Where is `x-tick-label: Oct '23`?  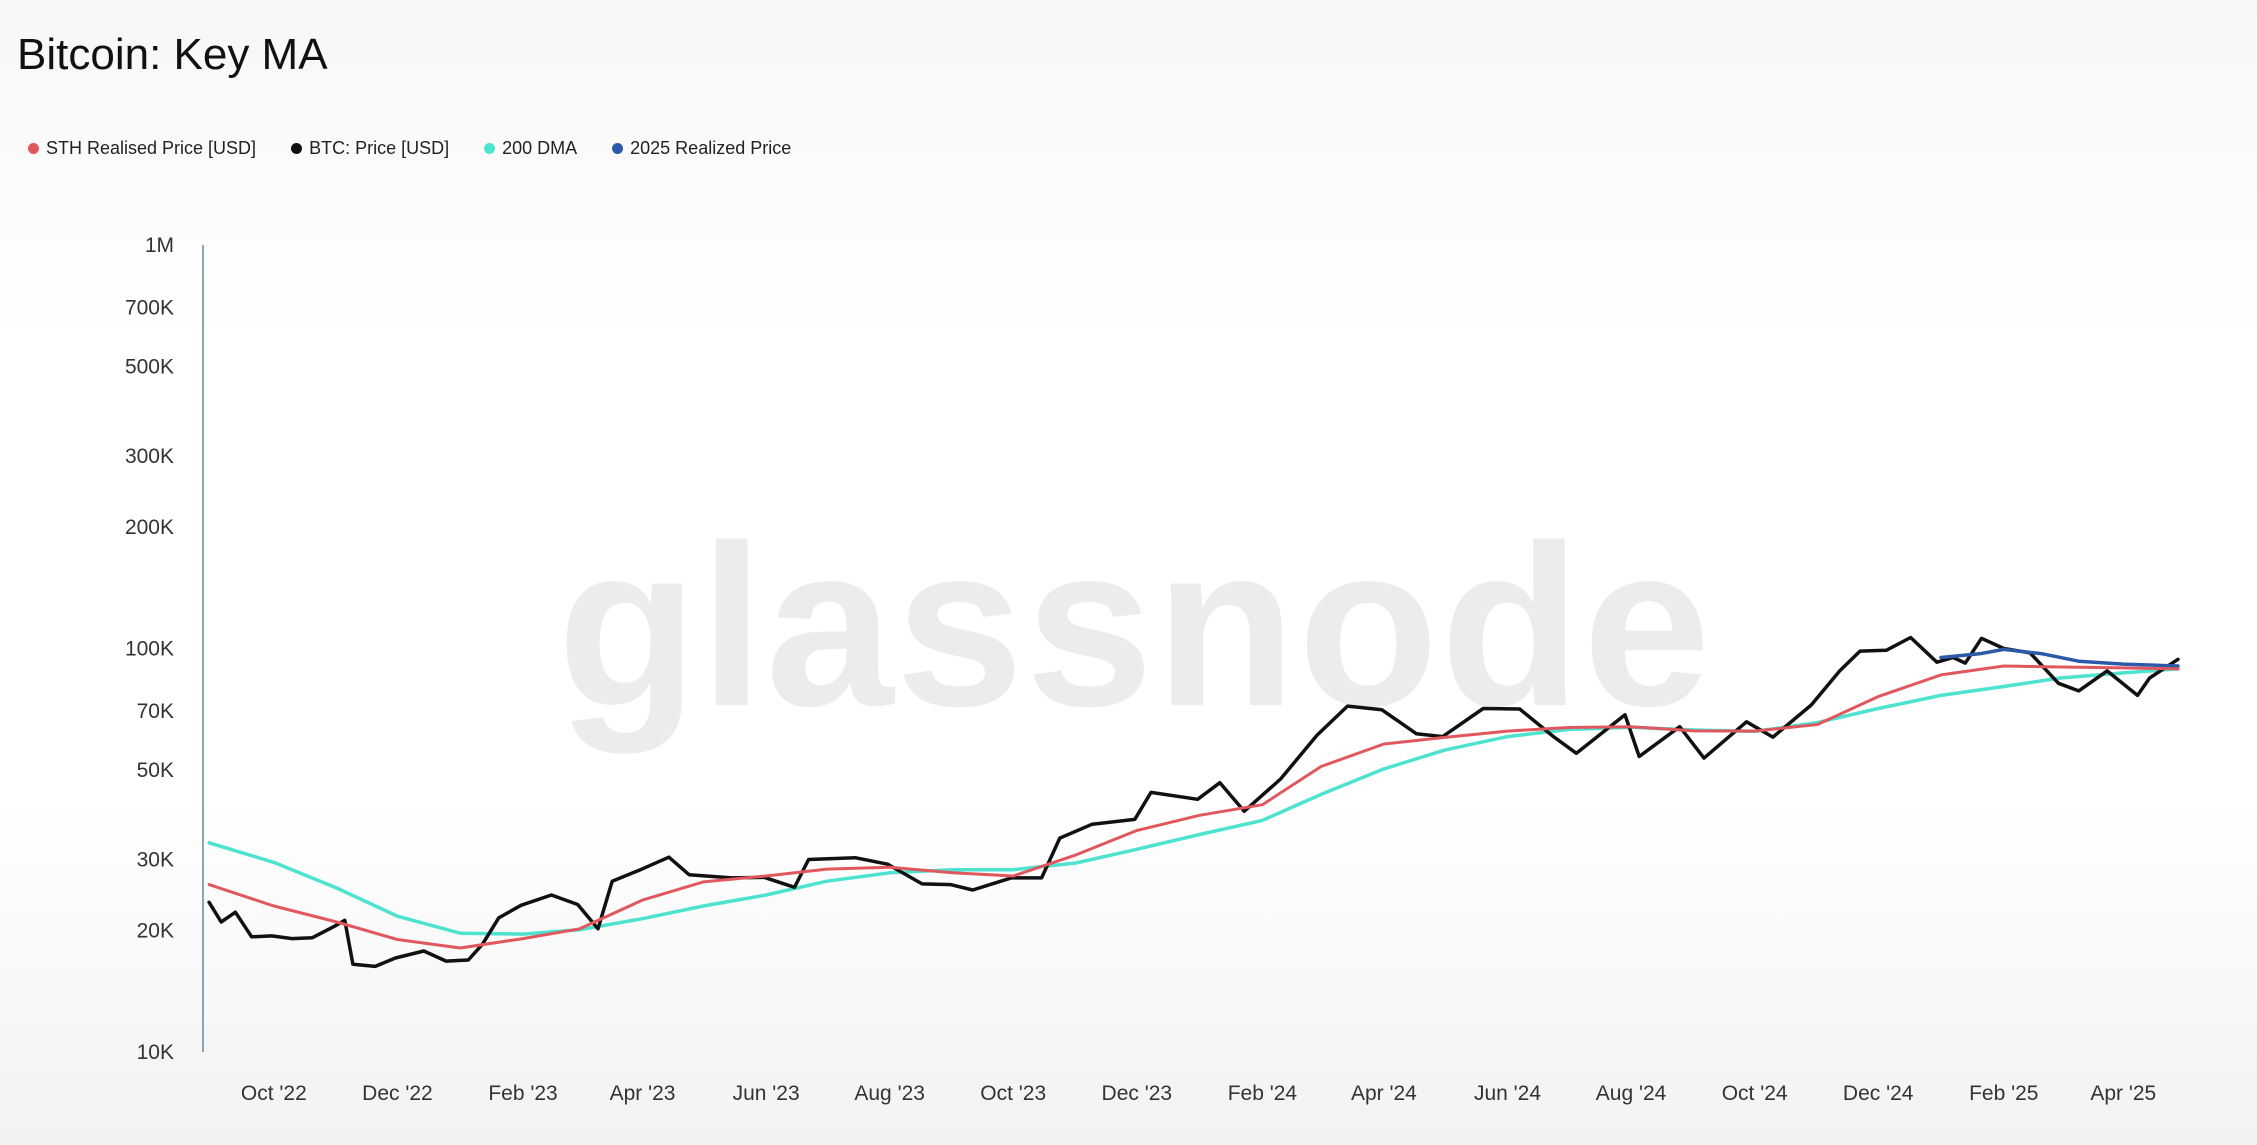
x-tick-label: Oct '23 is located at coordinates (1013, 1093).